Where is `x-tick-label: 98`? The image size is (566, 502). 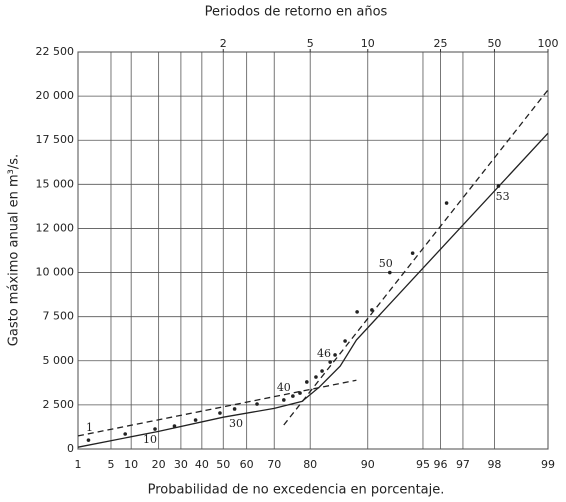
x-tick-label: 98 is located at coordinates (494, 464).